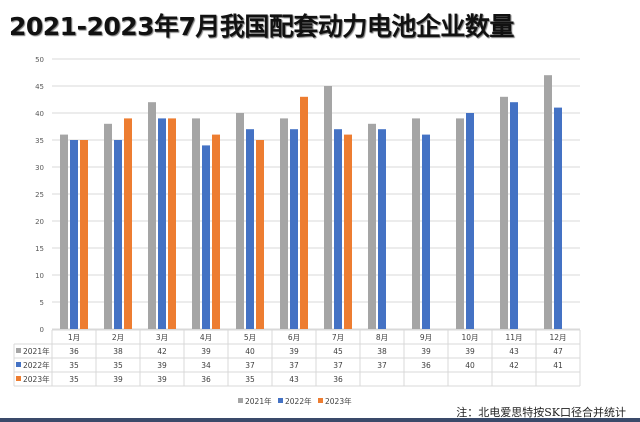 This screenshot has width=640, height=422. What do you see at coordinates (250, 229) in the screenshot?
I see `bar-2022年-5月` at bounding box center [250, 229].